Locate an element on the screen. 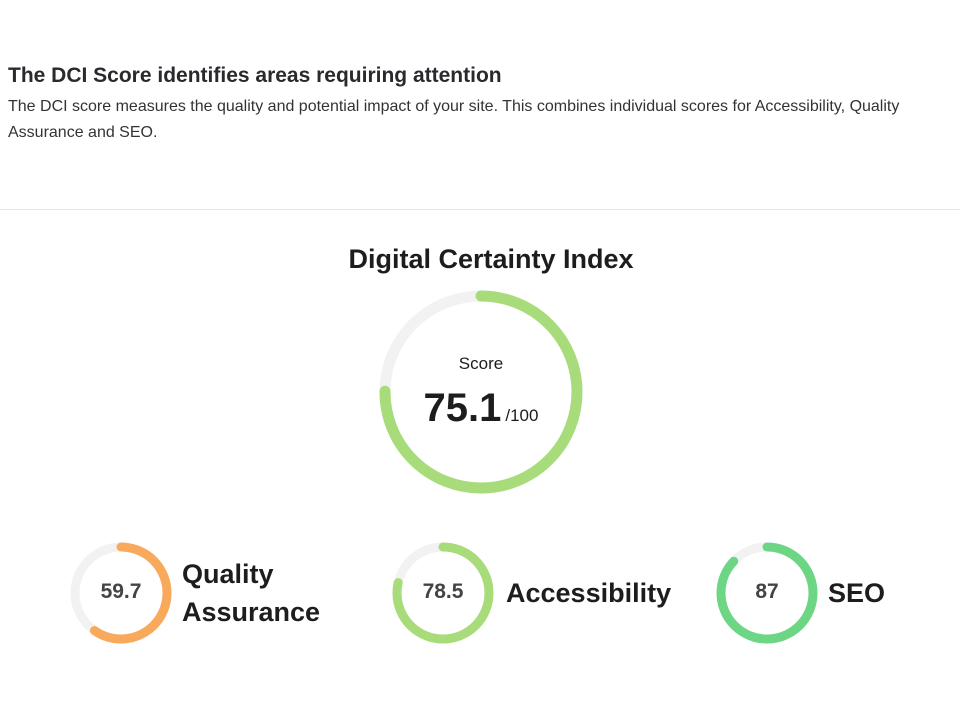 The image size is (960, 720). accessibility-score: 78.5 is located at coordinates (443, 591).